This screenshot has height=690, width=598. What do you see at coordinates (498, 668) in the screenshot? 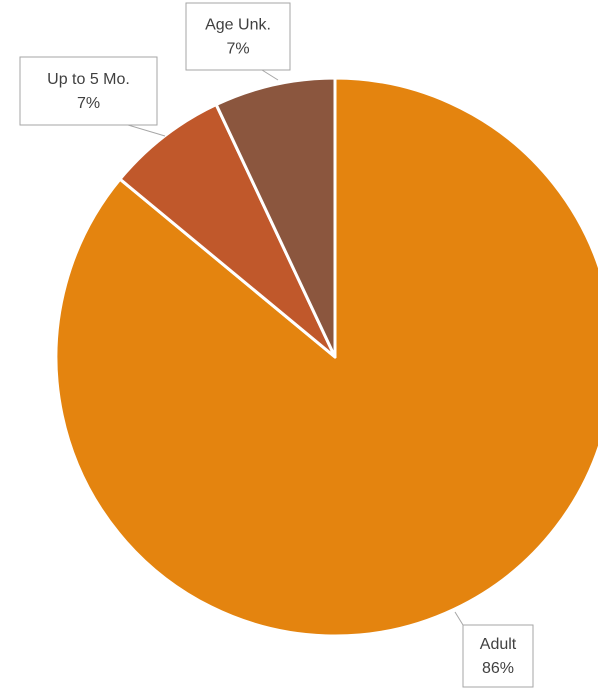
I see `slice-value-label: 86%` at bounding box center [498, 668].